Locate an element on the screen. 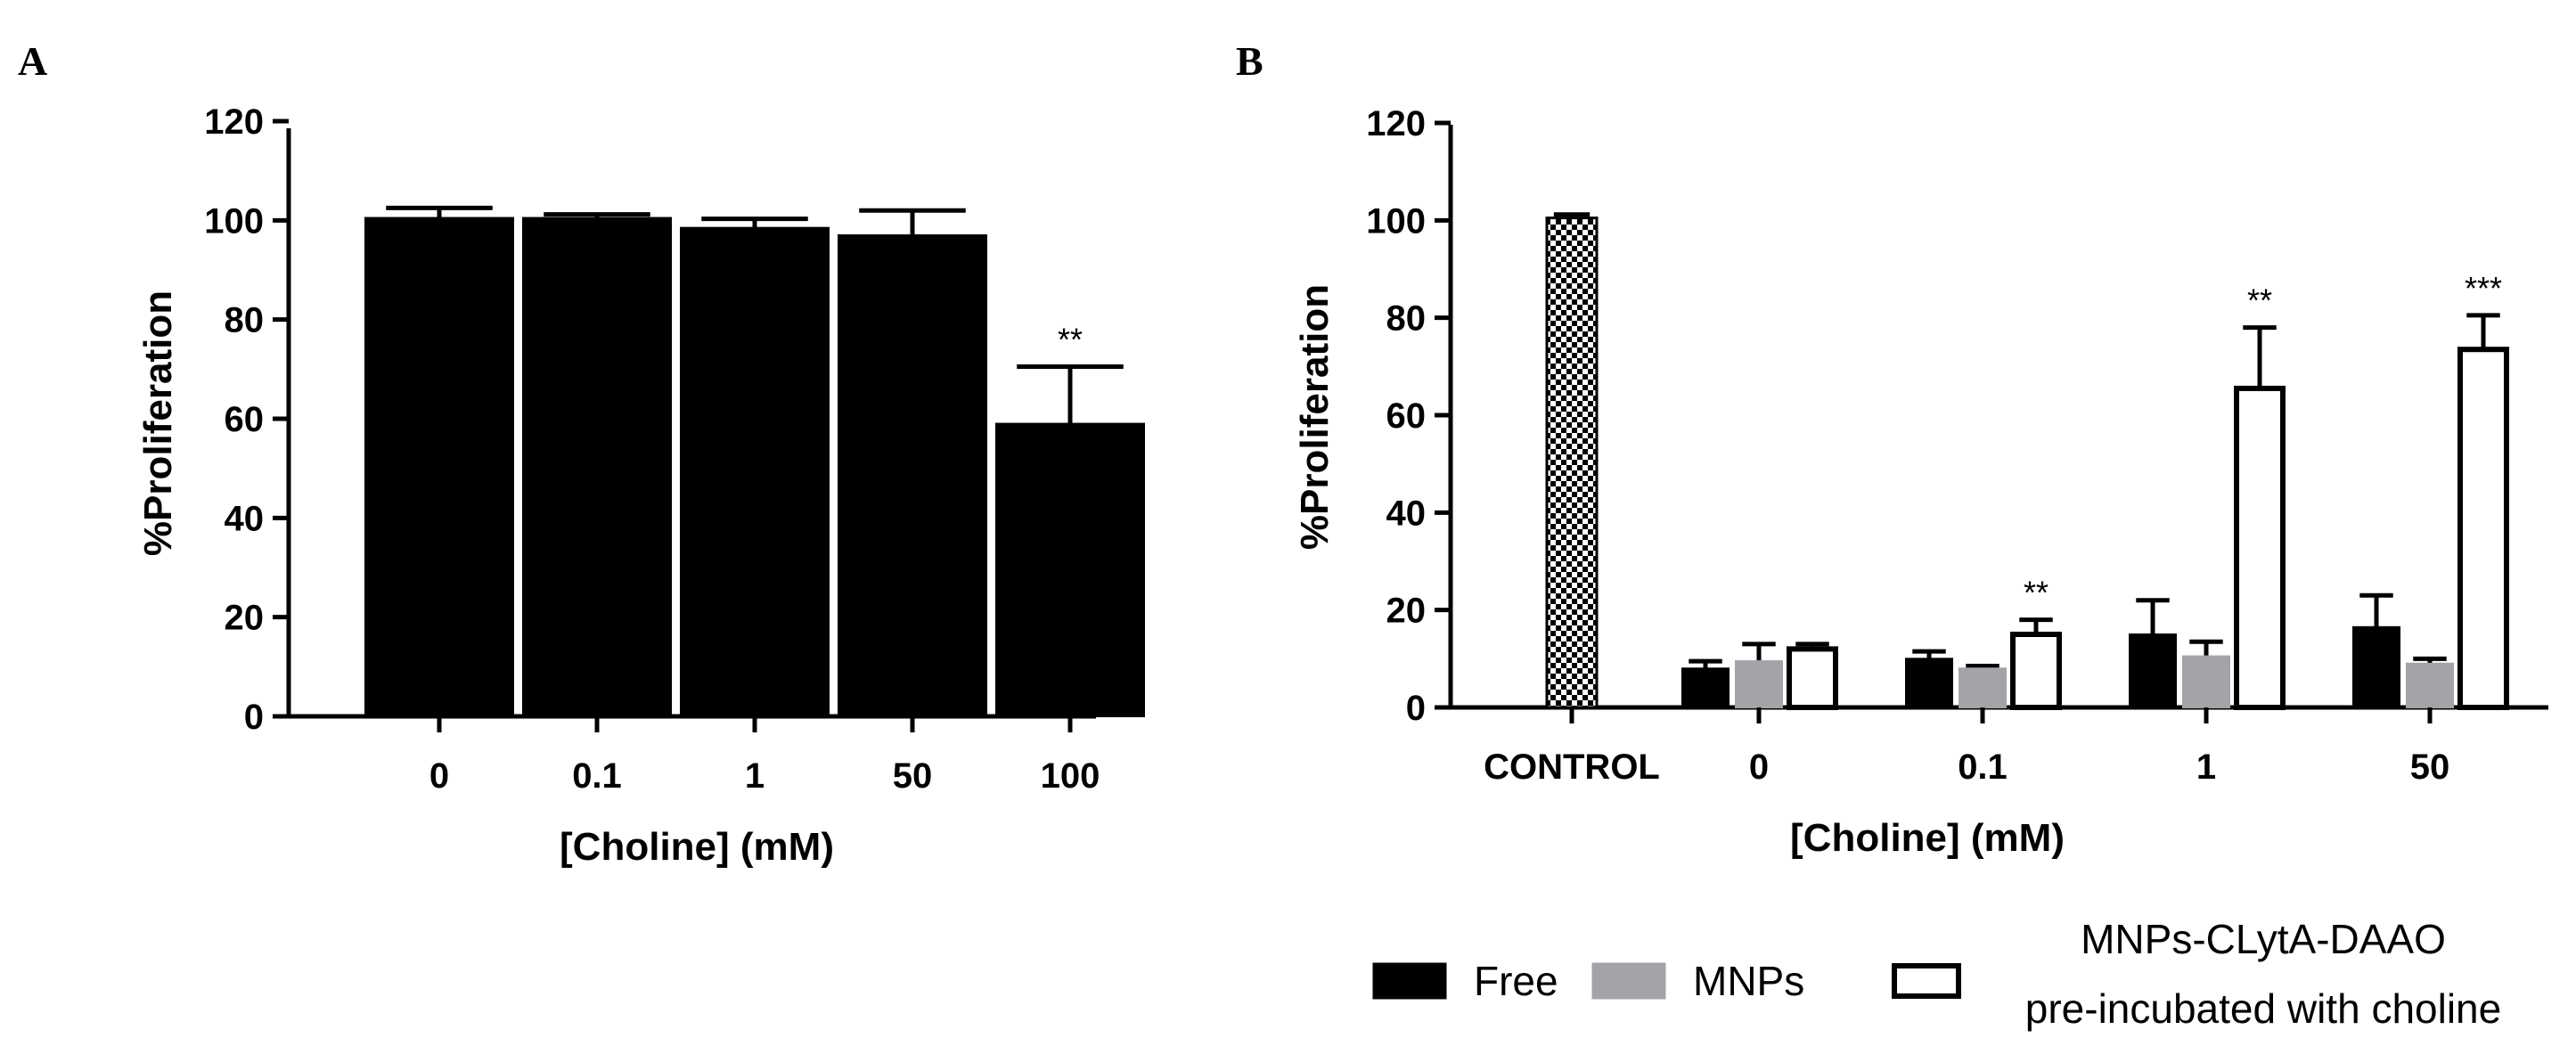 This screenshot has width=2576, height=1046. panel-a-x-axis-title: [Choline] (mM) is located at coordinates (697, 847).